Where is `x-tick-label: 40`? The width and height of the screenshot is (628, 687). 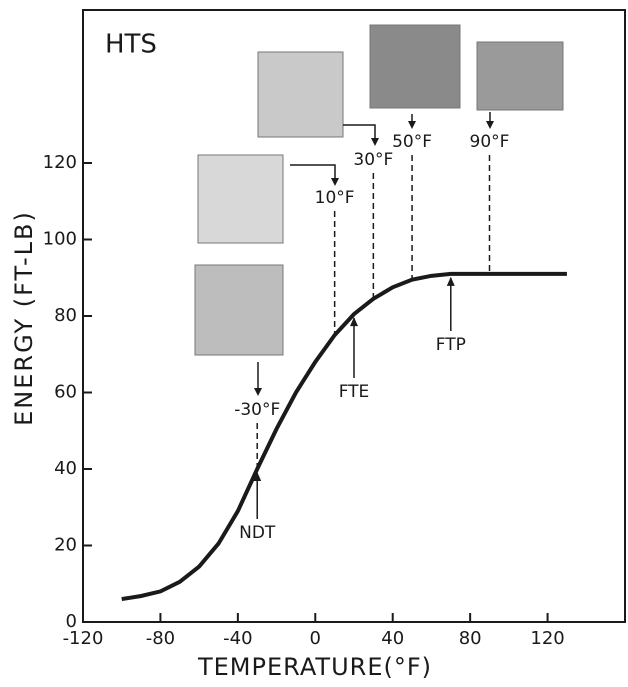 x-tick-label: 40 is located at coordinates (392, 638).